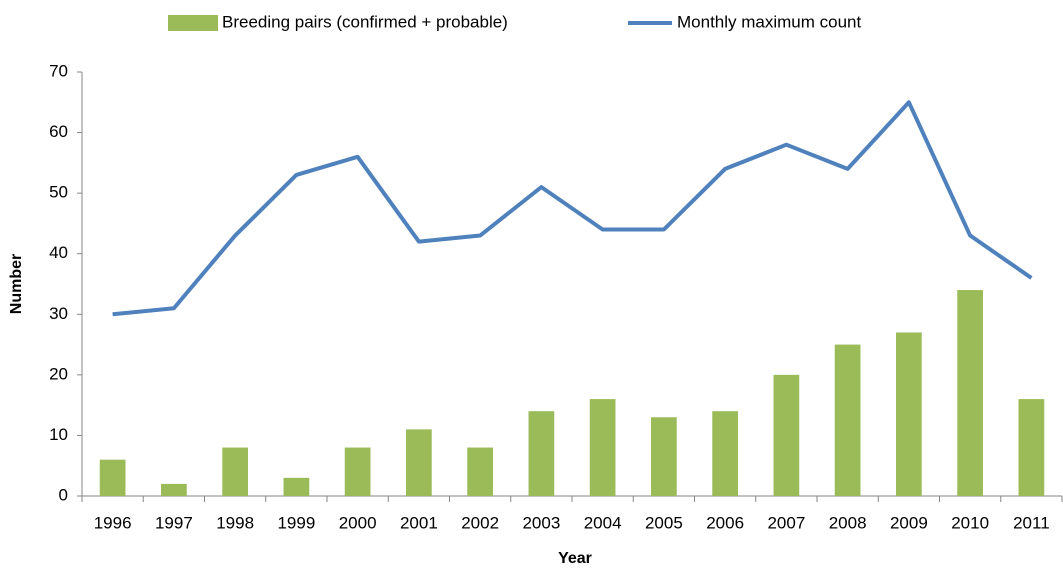 The height and width of the screenshot is (568, 1063). I want to click on x-tick-label: 2007, so click(786, 522).